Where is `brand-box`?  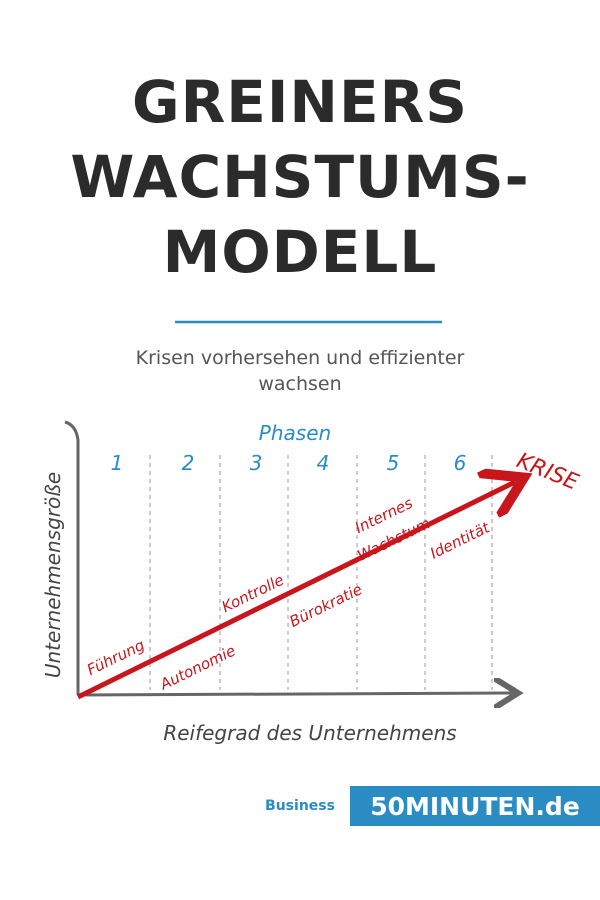 brand-box is located at coordinates (475, 806).